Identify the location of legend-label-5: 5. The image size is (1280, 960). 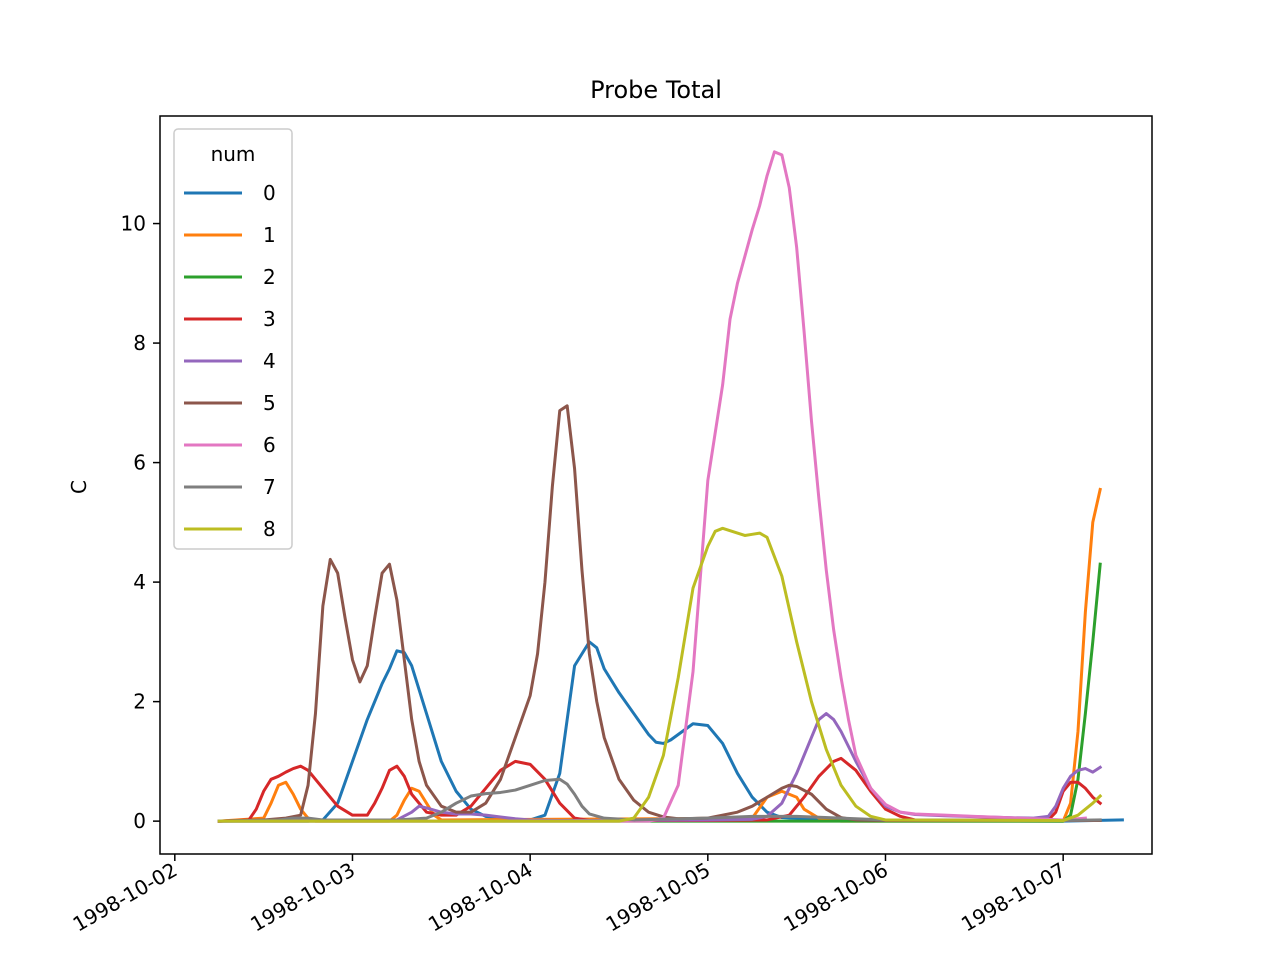
(269, 403).